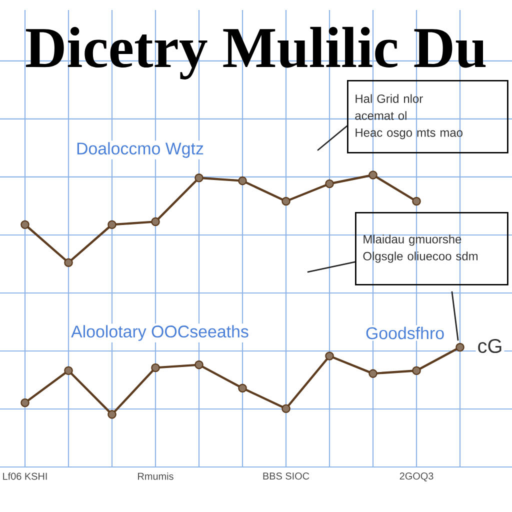  What do you see at coordinates (25, 476) in the screenshot?
I see `x-tick-label: Lf06 KSHI` at bounding box center [25, 476].